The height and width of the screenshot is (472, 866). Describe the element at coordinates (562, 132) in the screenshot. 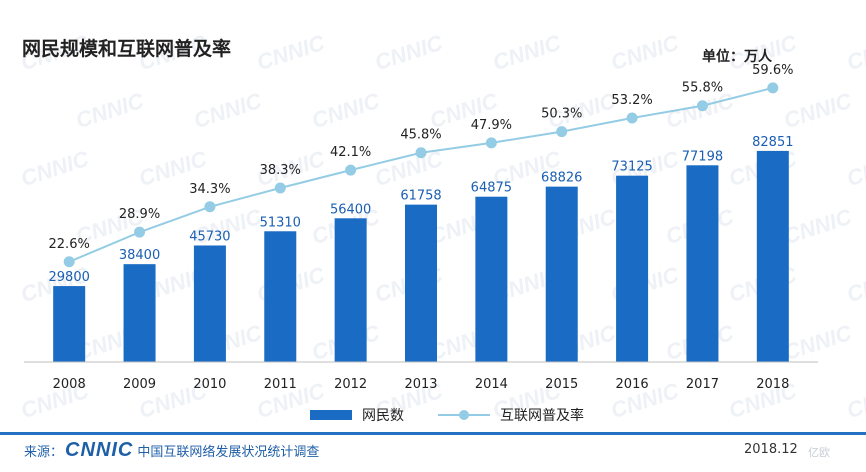

I see `rate-point-2015` at that location.